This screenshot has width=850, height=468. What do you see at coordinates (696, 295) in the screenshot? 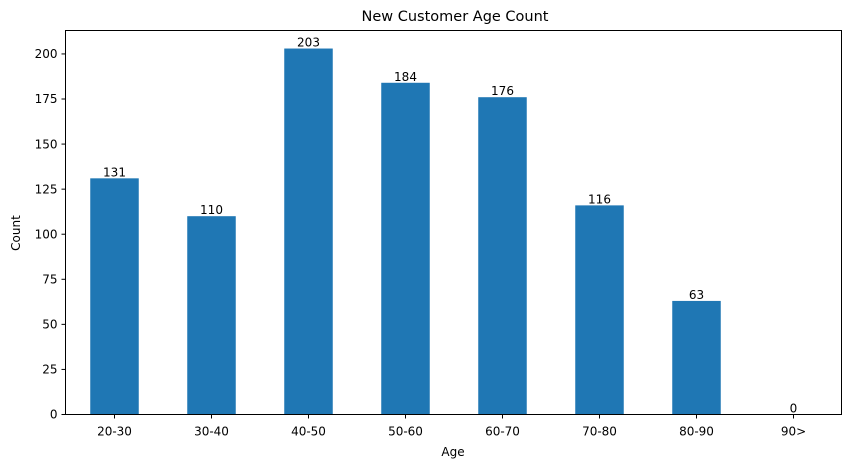
I see `data-label-80-90: 63` at bounding box center [696, 295].